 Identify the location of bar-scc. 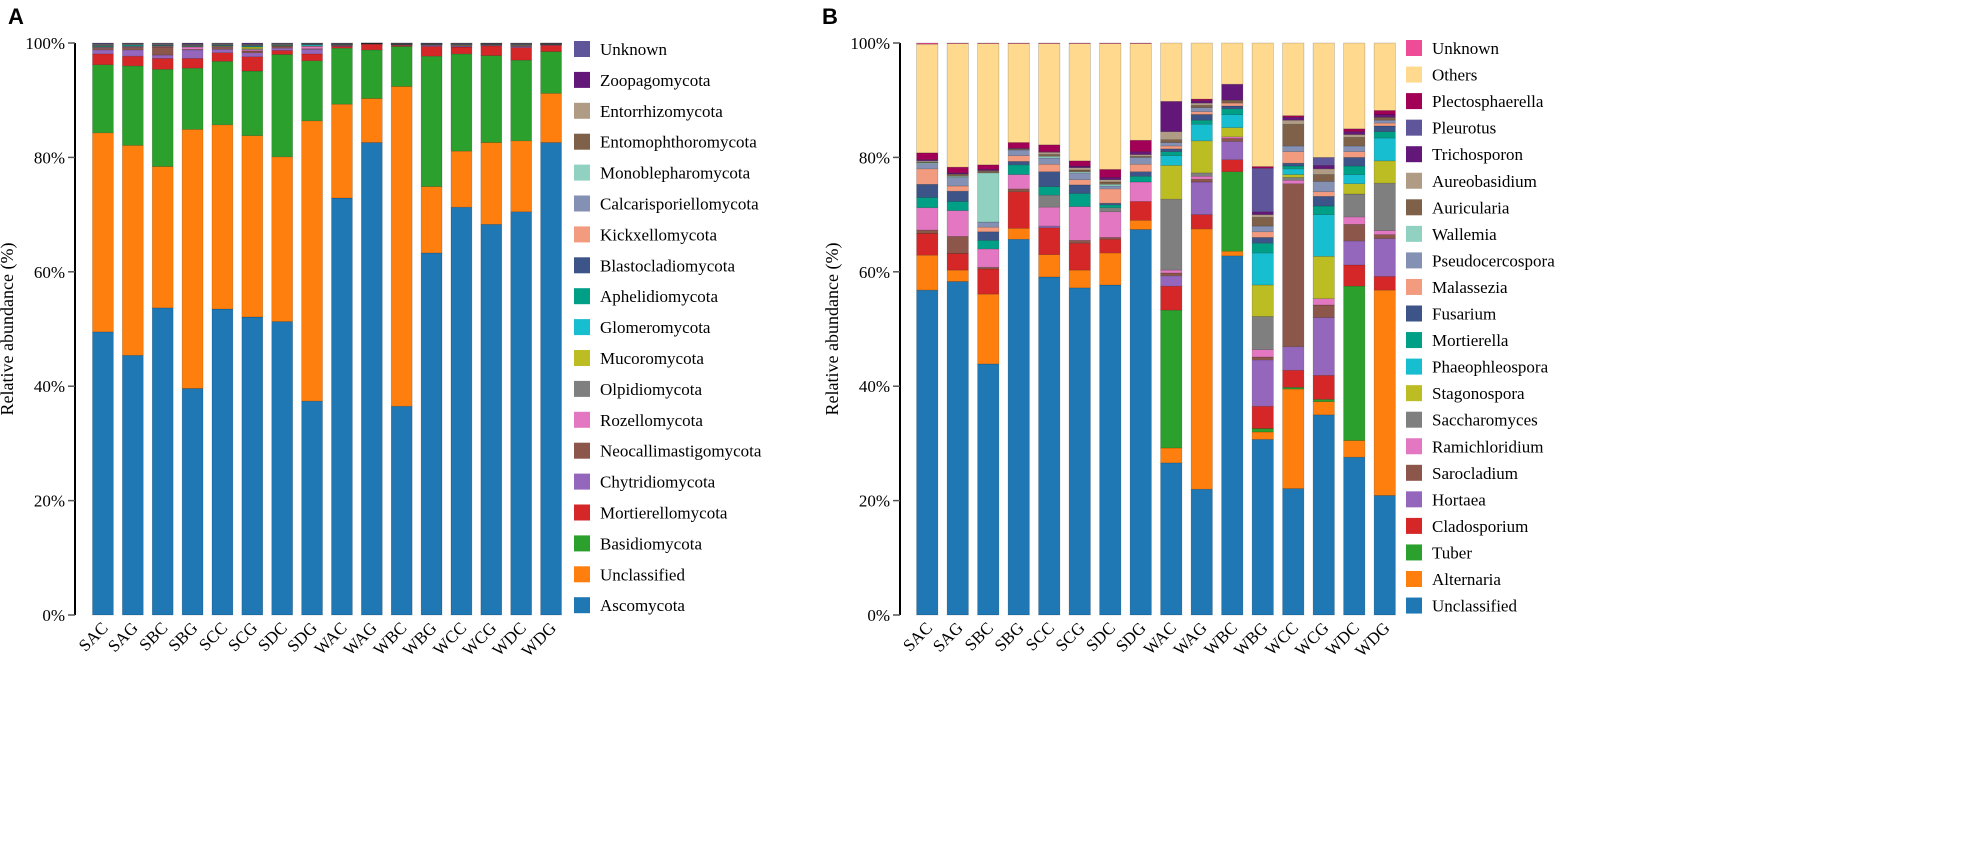
(1049, 329).